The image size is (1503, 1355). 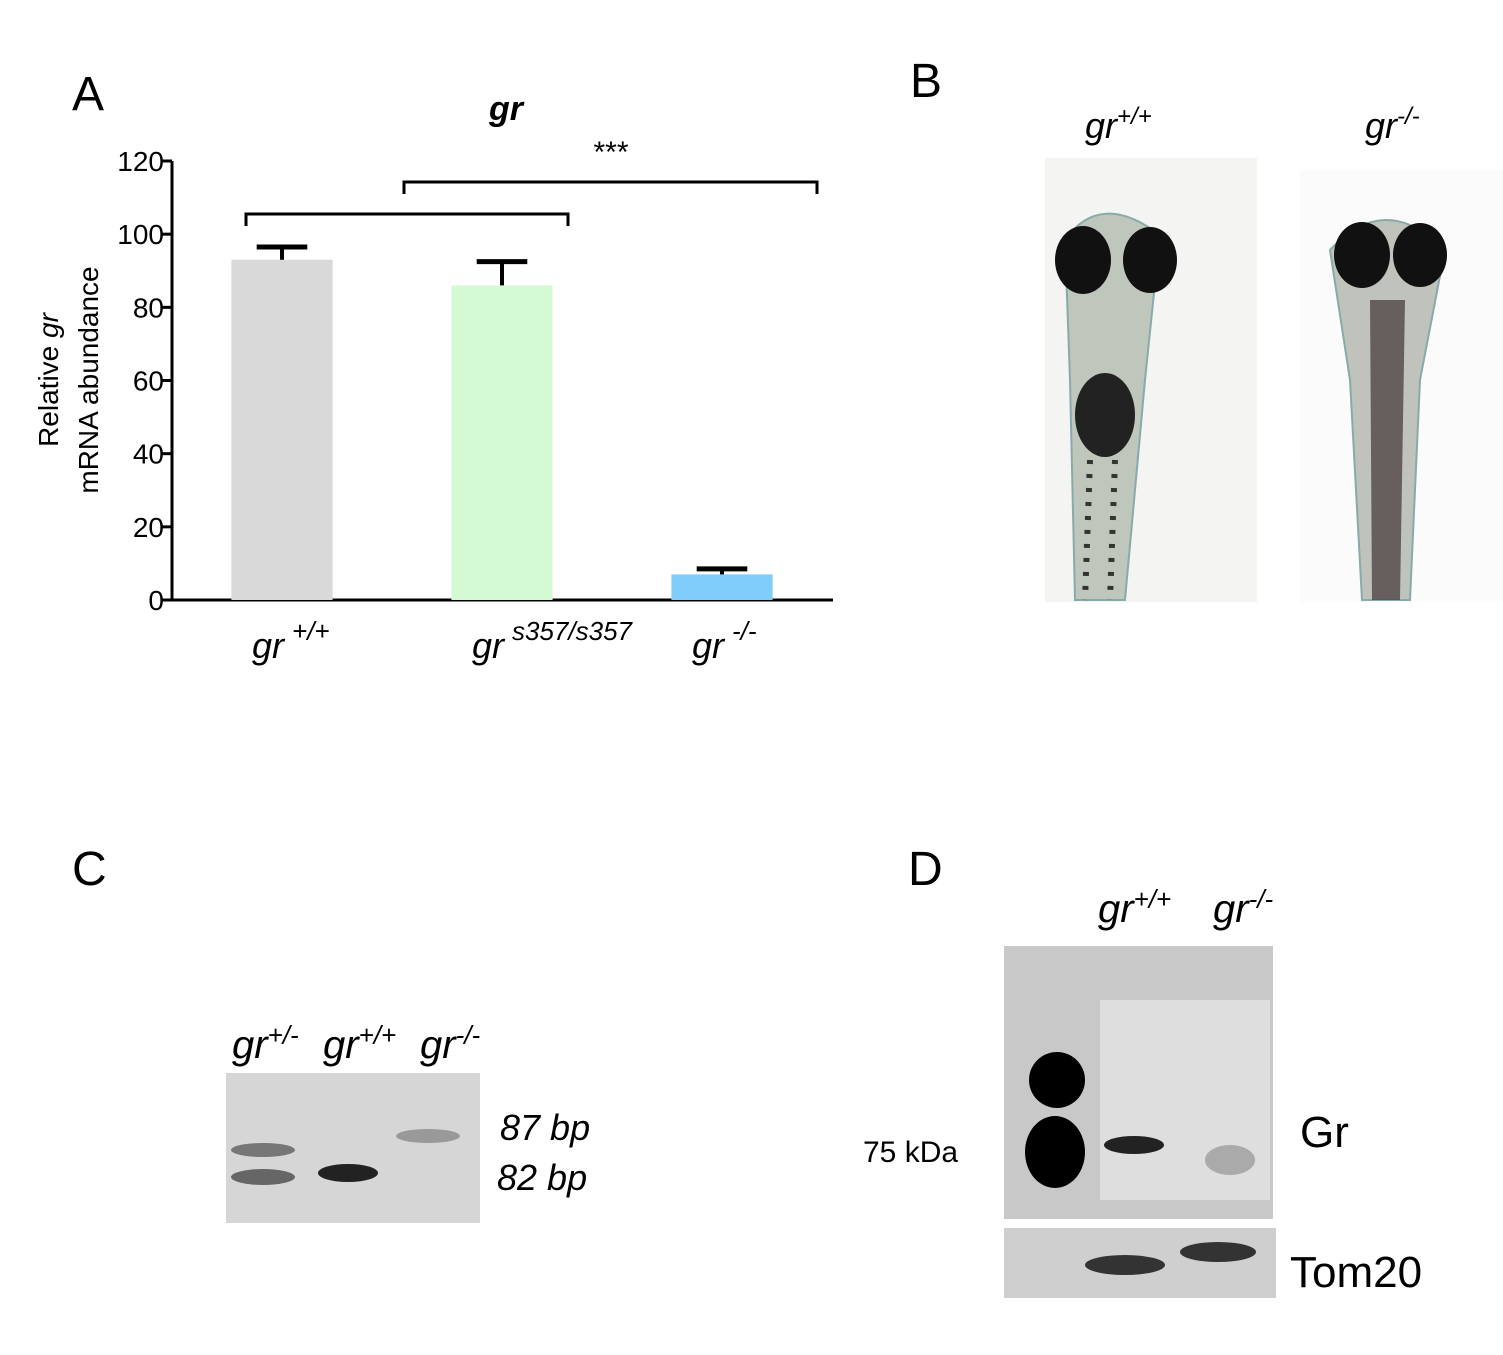 What do you see at coordinates (48, 396) in the screenshot?
I see `y-label-text: Relative` at bounding box center [48, 396].